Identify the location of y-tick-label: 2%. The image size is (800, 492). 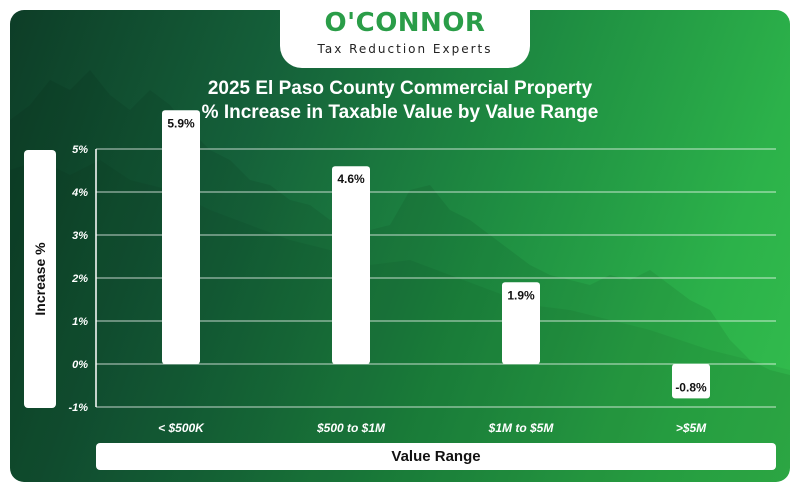
(79, 279).